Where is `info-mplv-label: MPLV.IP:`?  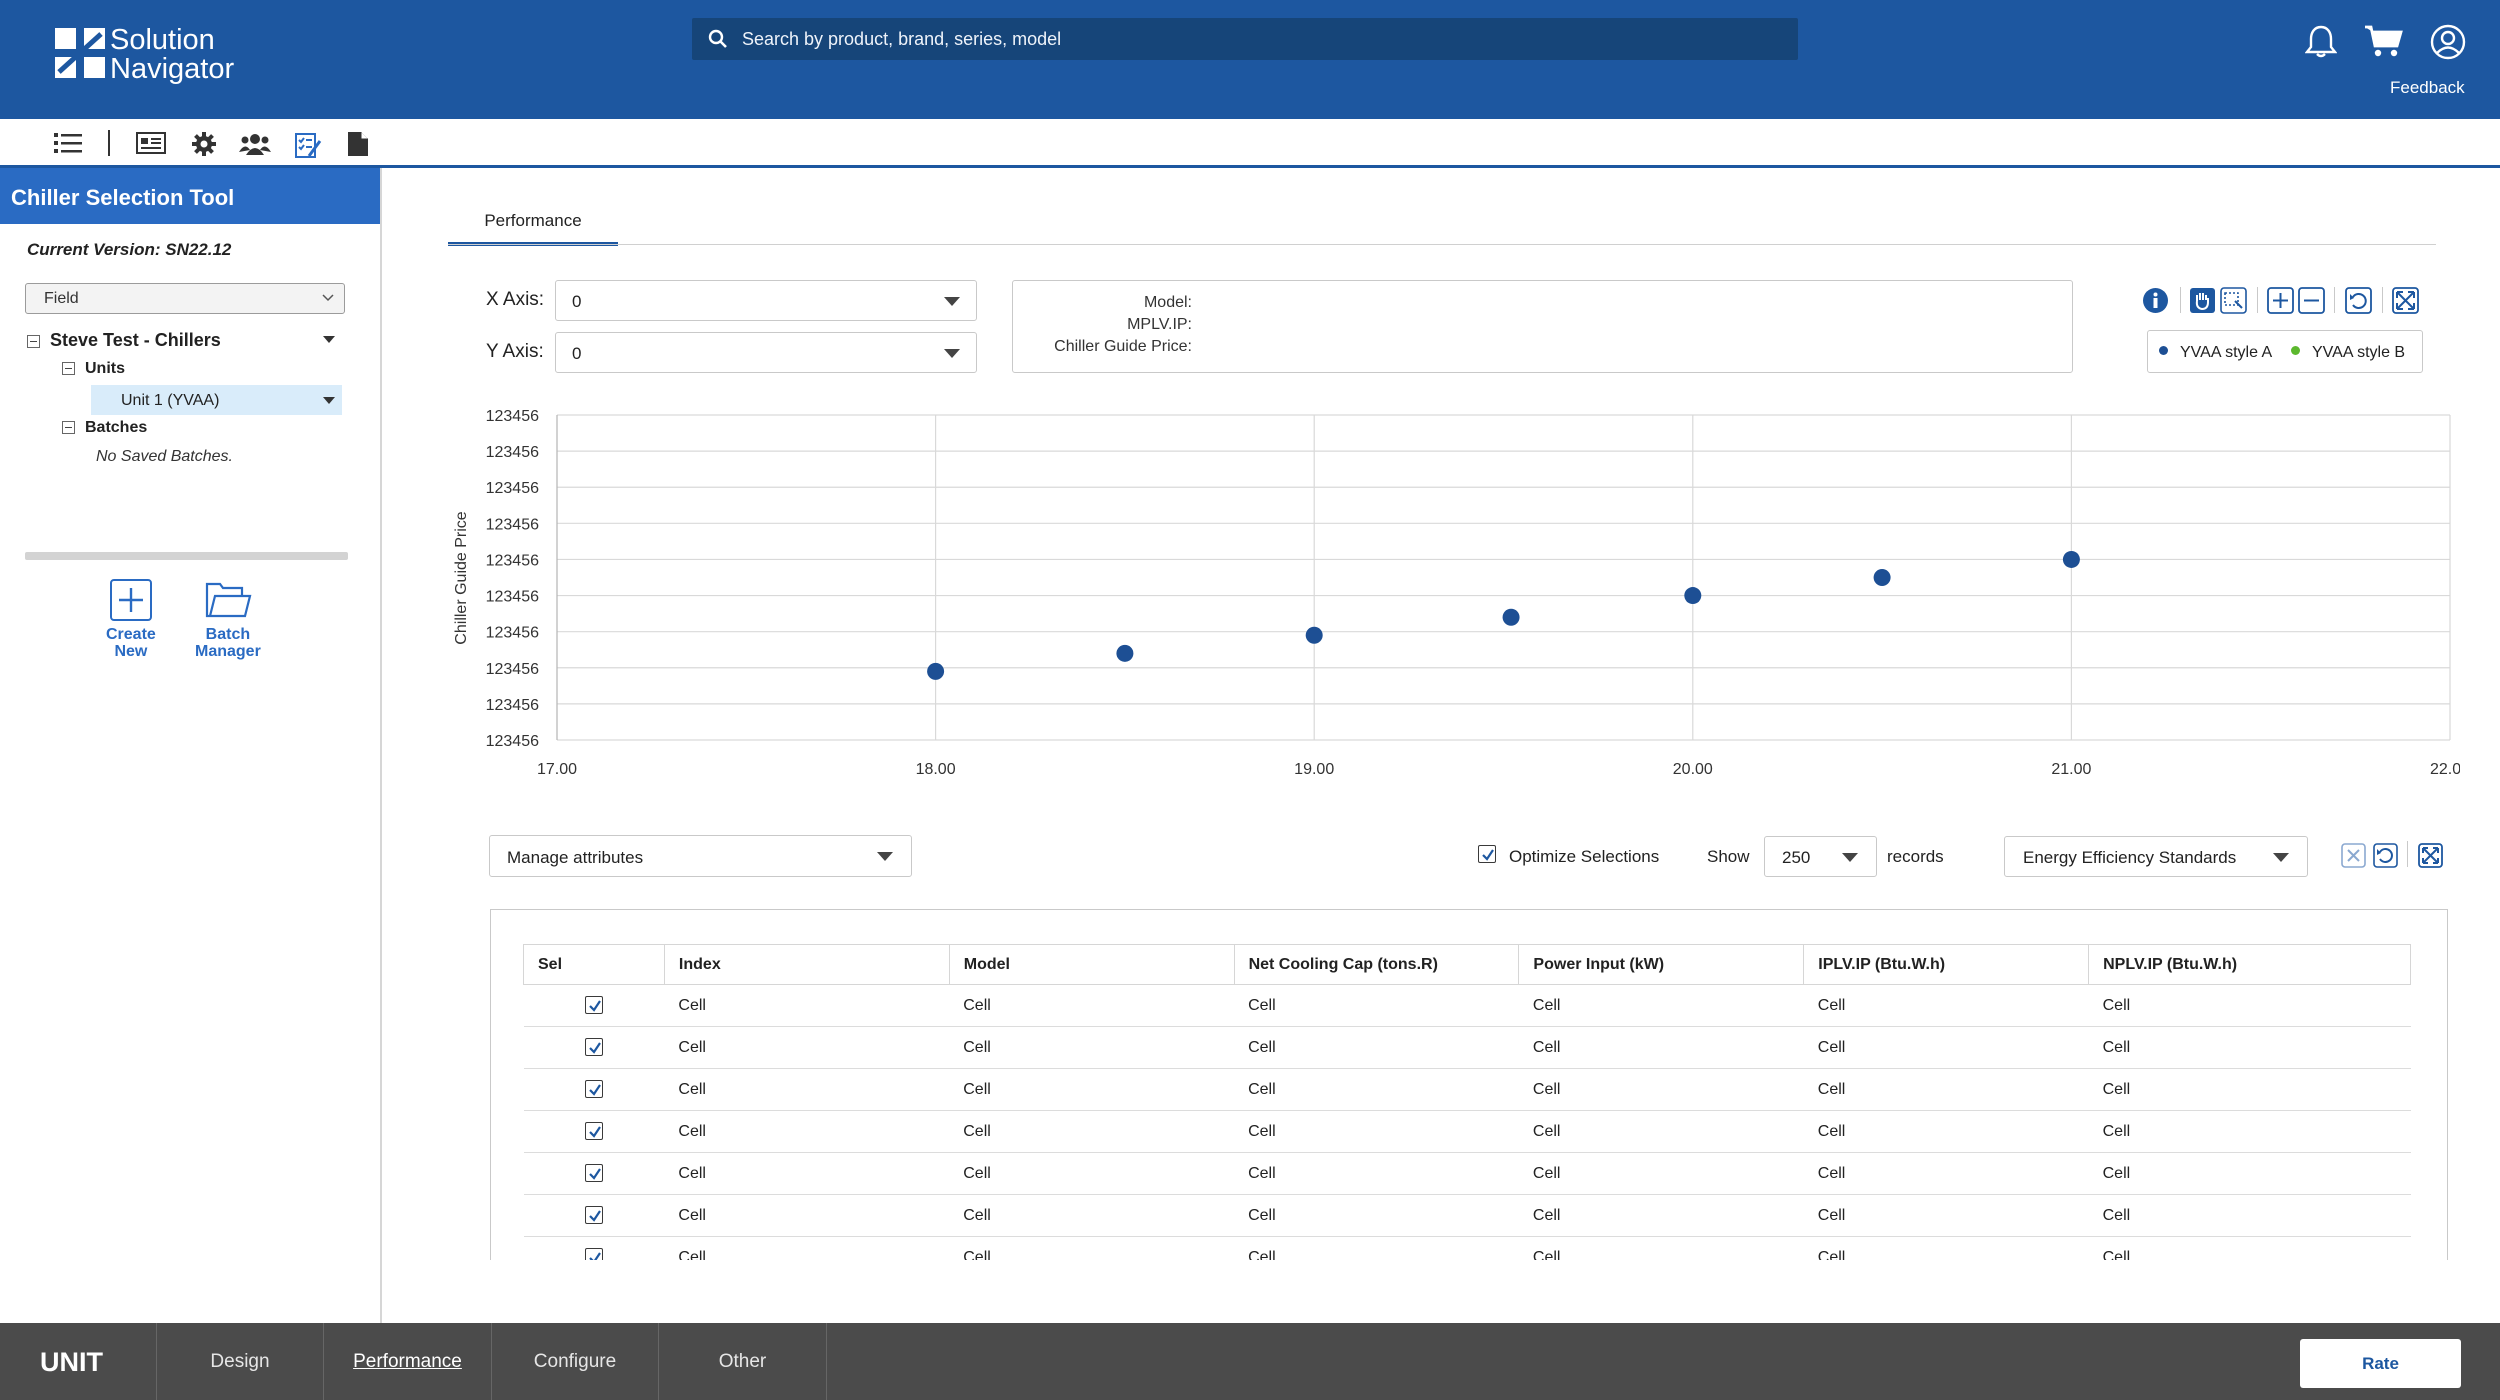 info-mplv-label: MPLV.IP: is located at coordinates (1159, 324).